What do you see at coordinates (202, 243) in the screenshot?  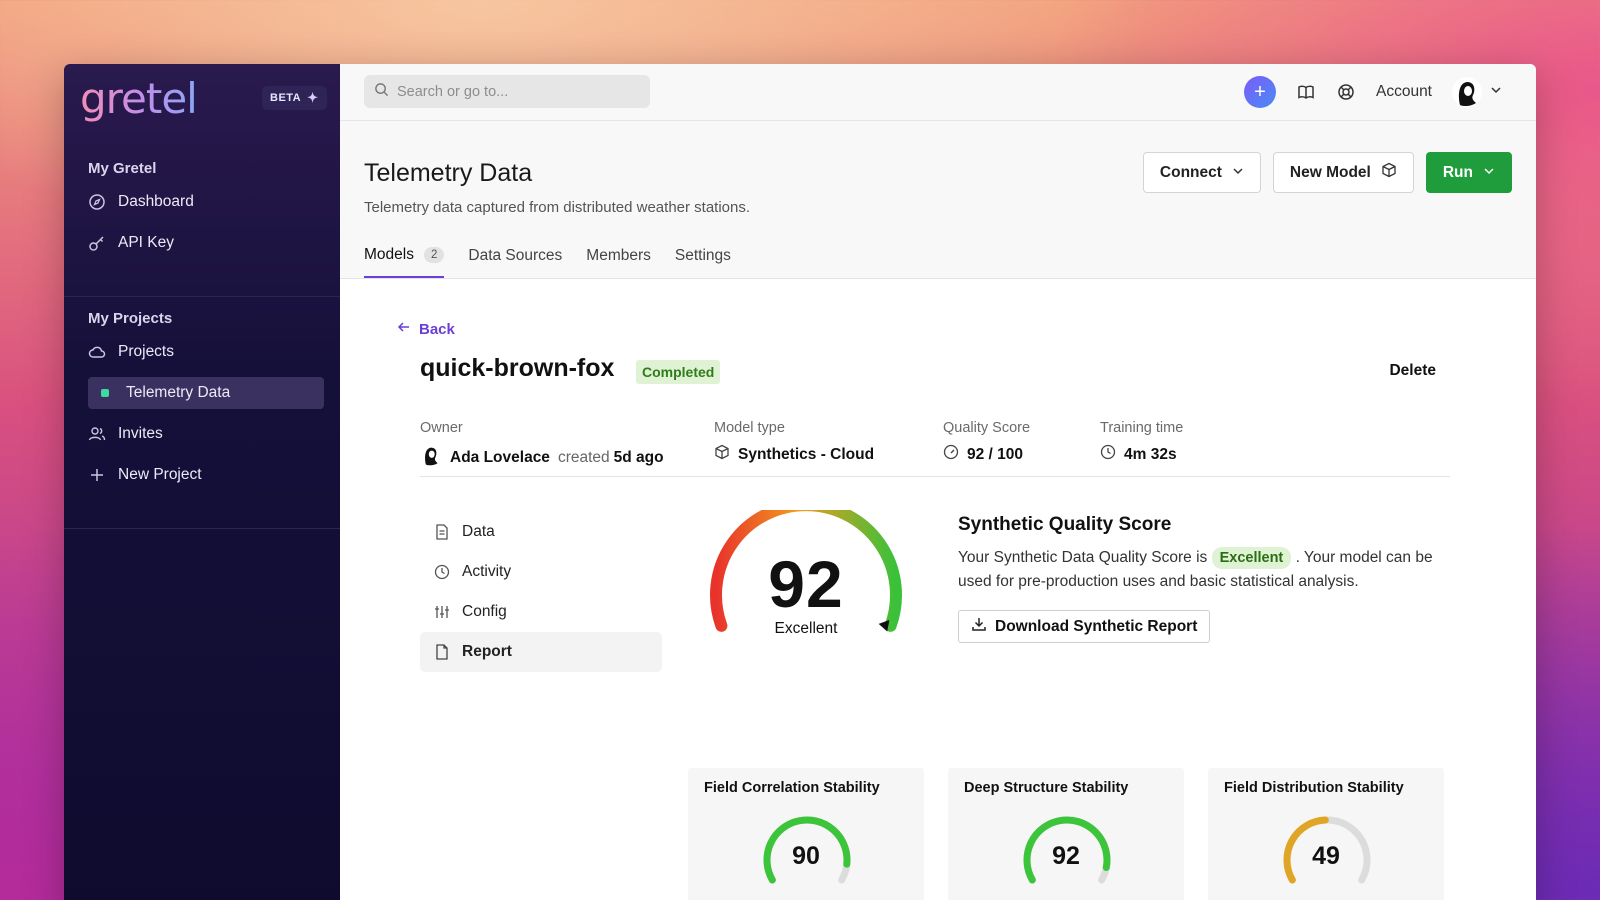 I see `sidebar-item-api-key: API Key` at bounding box center [202, 243].